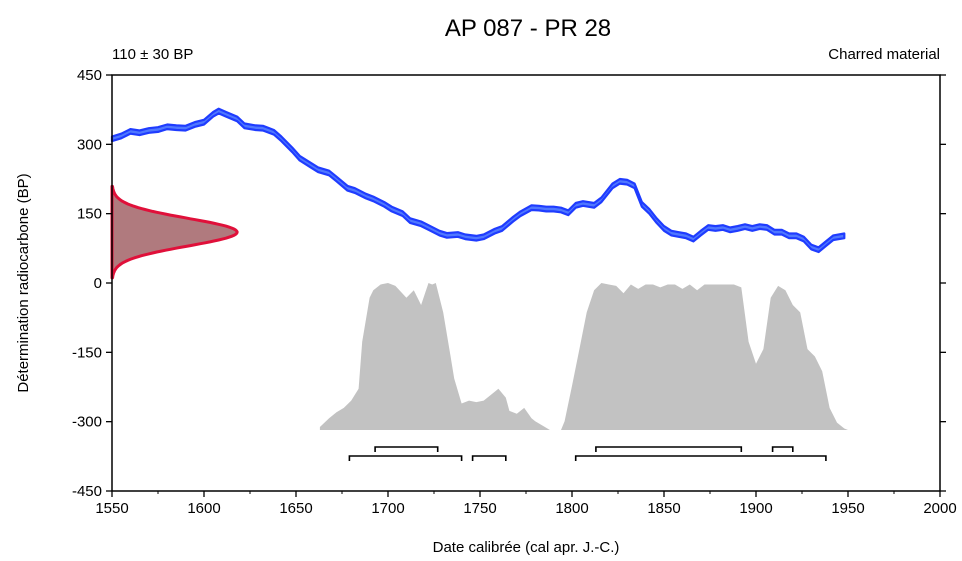 Image resolution: width=962 pixels, height=561 pixels. Describe the element at coordinates (295, 508) in the screenshot. I see `x-tick-label: 1650` at that location.